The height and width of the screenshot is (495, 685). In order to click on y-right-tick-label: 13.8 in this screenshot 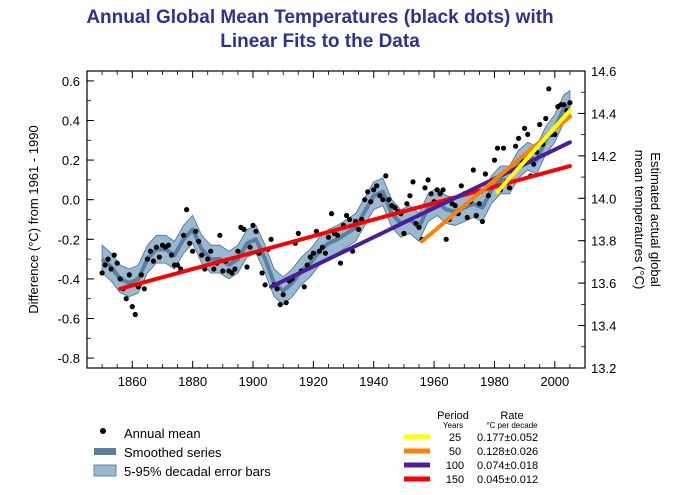, I will do `click(603, 241)`.